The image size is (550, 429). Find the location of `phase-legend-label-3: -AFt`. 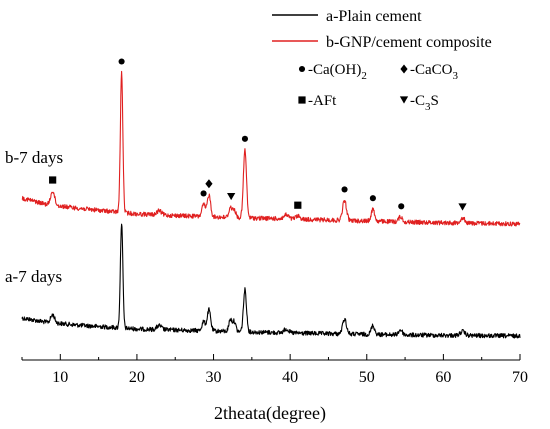

phase-legend-label-3: -AFt is located at coordinates (322, 101).